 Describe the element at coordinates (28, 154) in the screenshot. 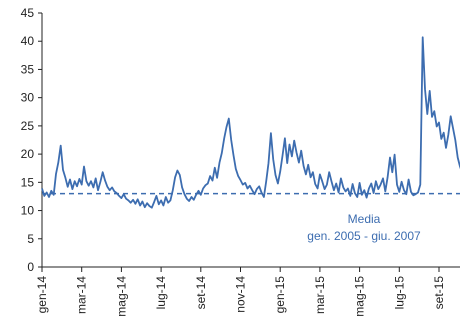

I see `y-tick-label: 20` at that location.